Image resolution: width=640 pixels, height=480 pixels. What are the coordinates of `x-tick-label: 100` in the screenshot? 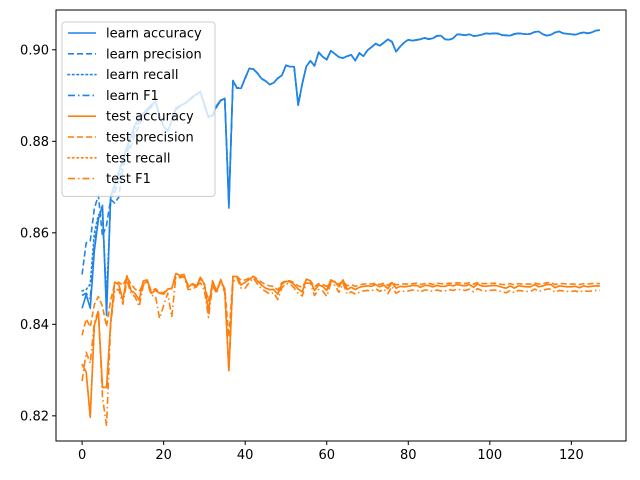 It's located at (489, 455).